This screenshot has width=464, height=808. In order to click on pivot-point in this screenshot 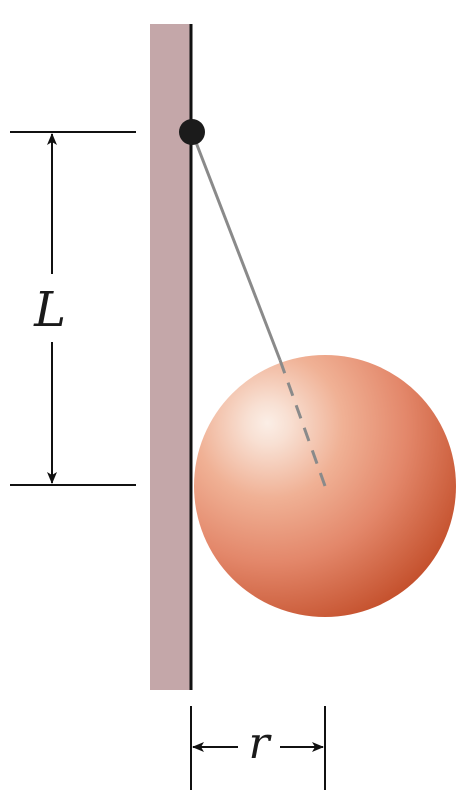, I will do `click(192, 132)`.